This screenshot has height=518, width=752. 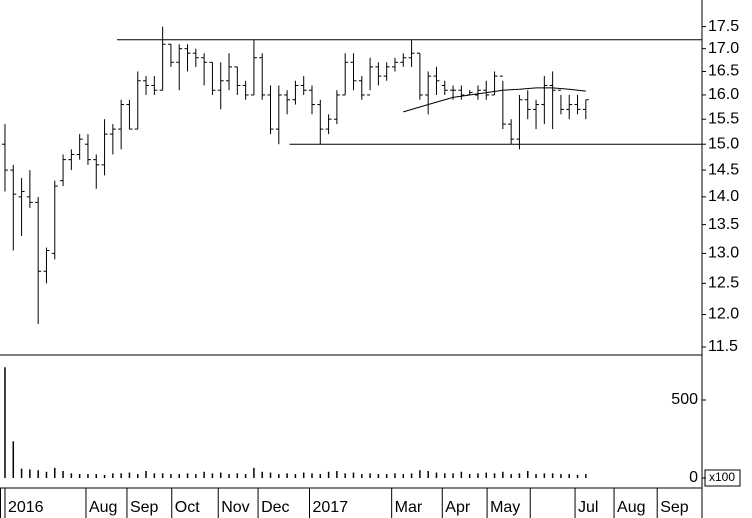 What do you see at coordinates (693, 477) in the screenshot?
I see `y-tick-label: 0` at bounding box center [693, 477].